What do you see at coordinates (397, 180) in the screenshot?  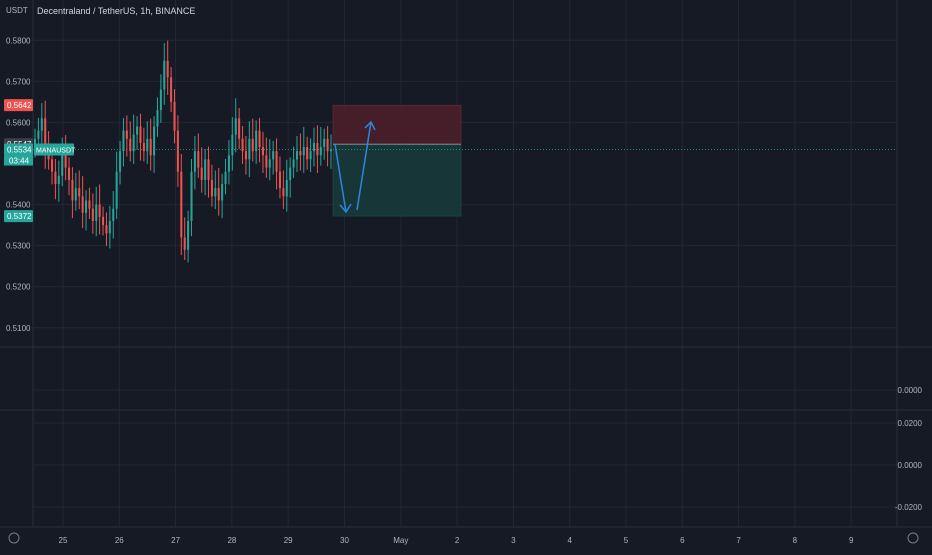 I see `take-profit-zone` at bounding box center [397, 180].